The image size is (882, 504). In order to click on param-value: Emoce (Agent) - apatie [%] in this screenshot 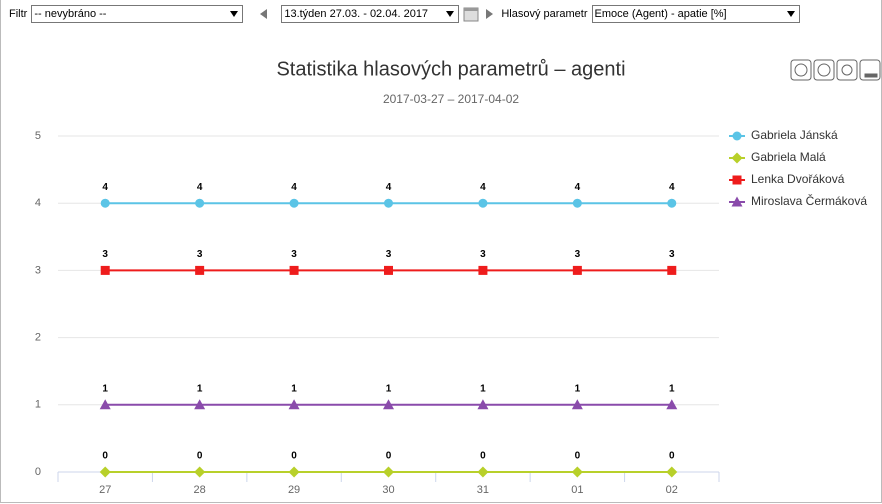, I will do `click(660, 14)`.